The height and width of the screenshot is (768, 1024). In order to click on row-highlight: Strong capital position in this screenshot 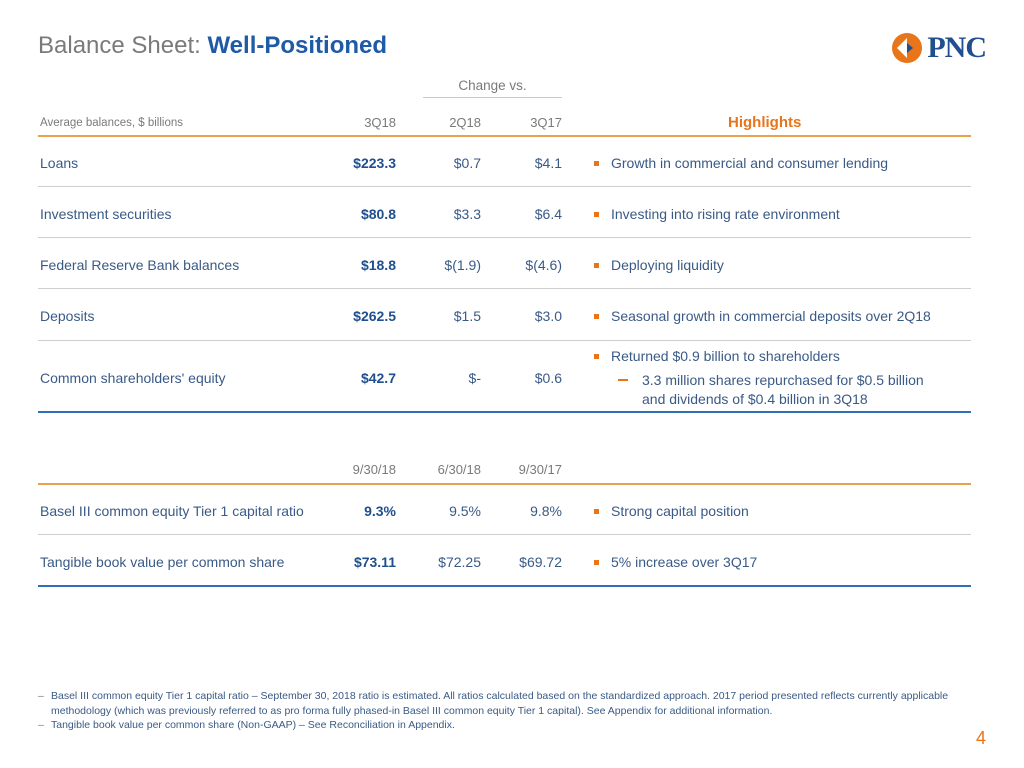, I will do `click(671, 511)`.